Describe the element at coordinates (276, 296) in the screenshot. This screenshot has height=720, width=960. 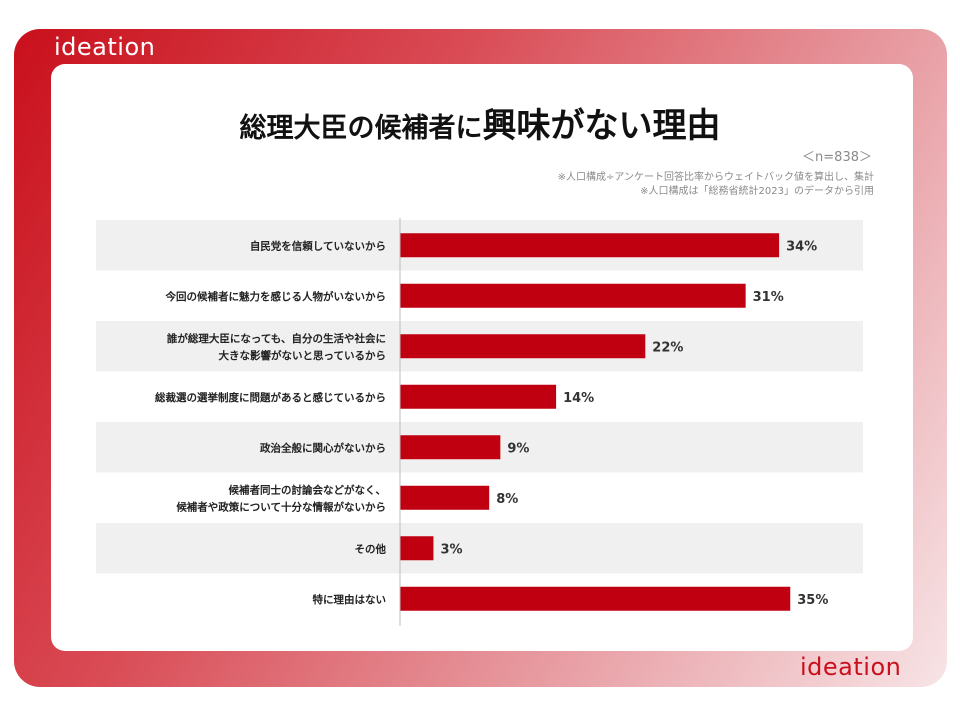
I see `category-label: 今回の候補者に魅力を感じる人物がいないから` at that location.